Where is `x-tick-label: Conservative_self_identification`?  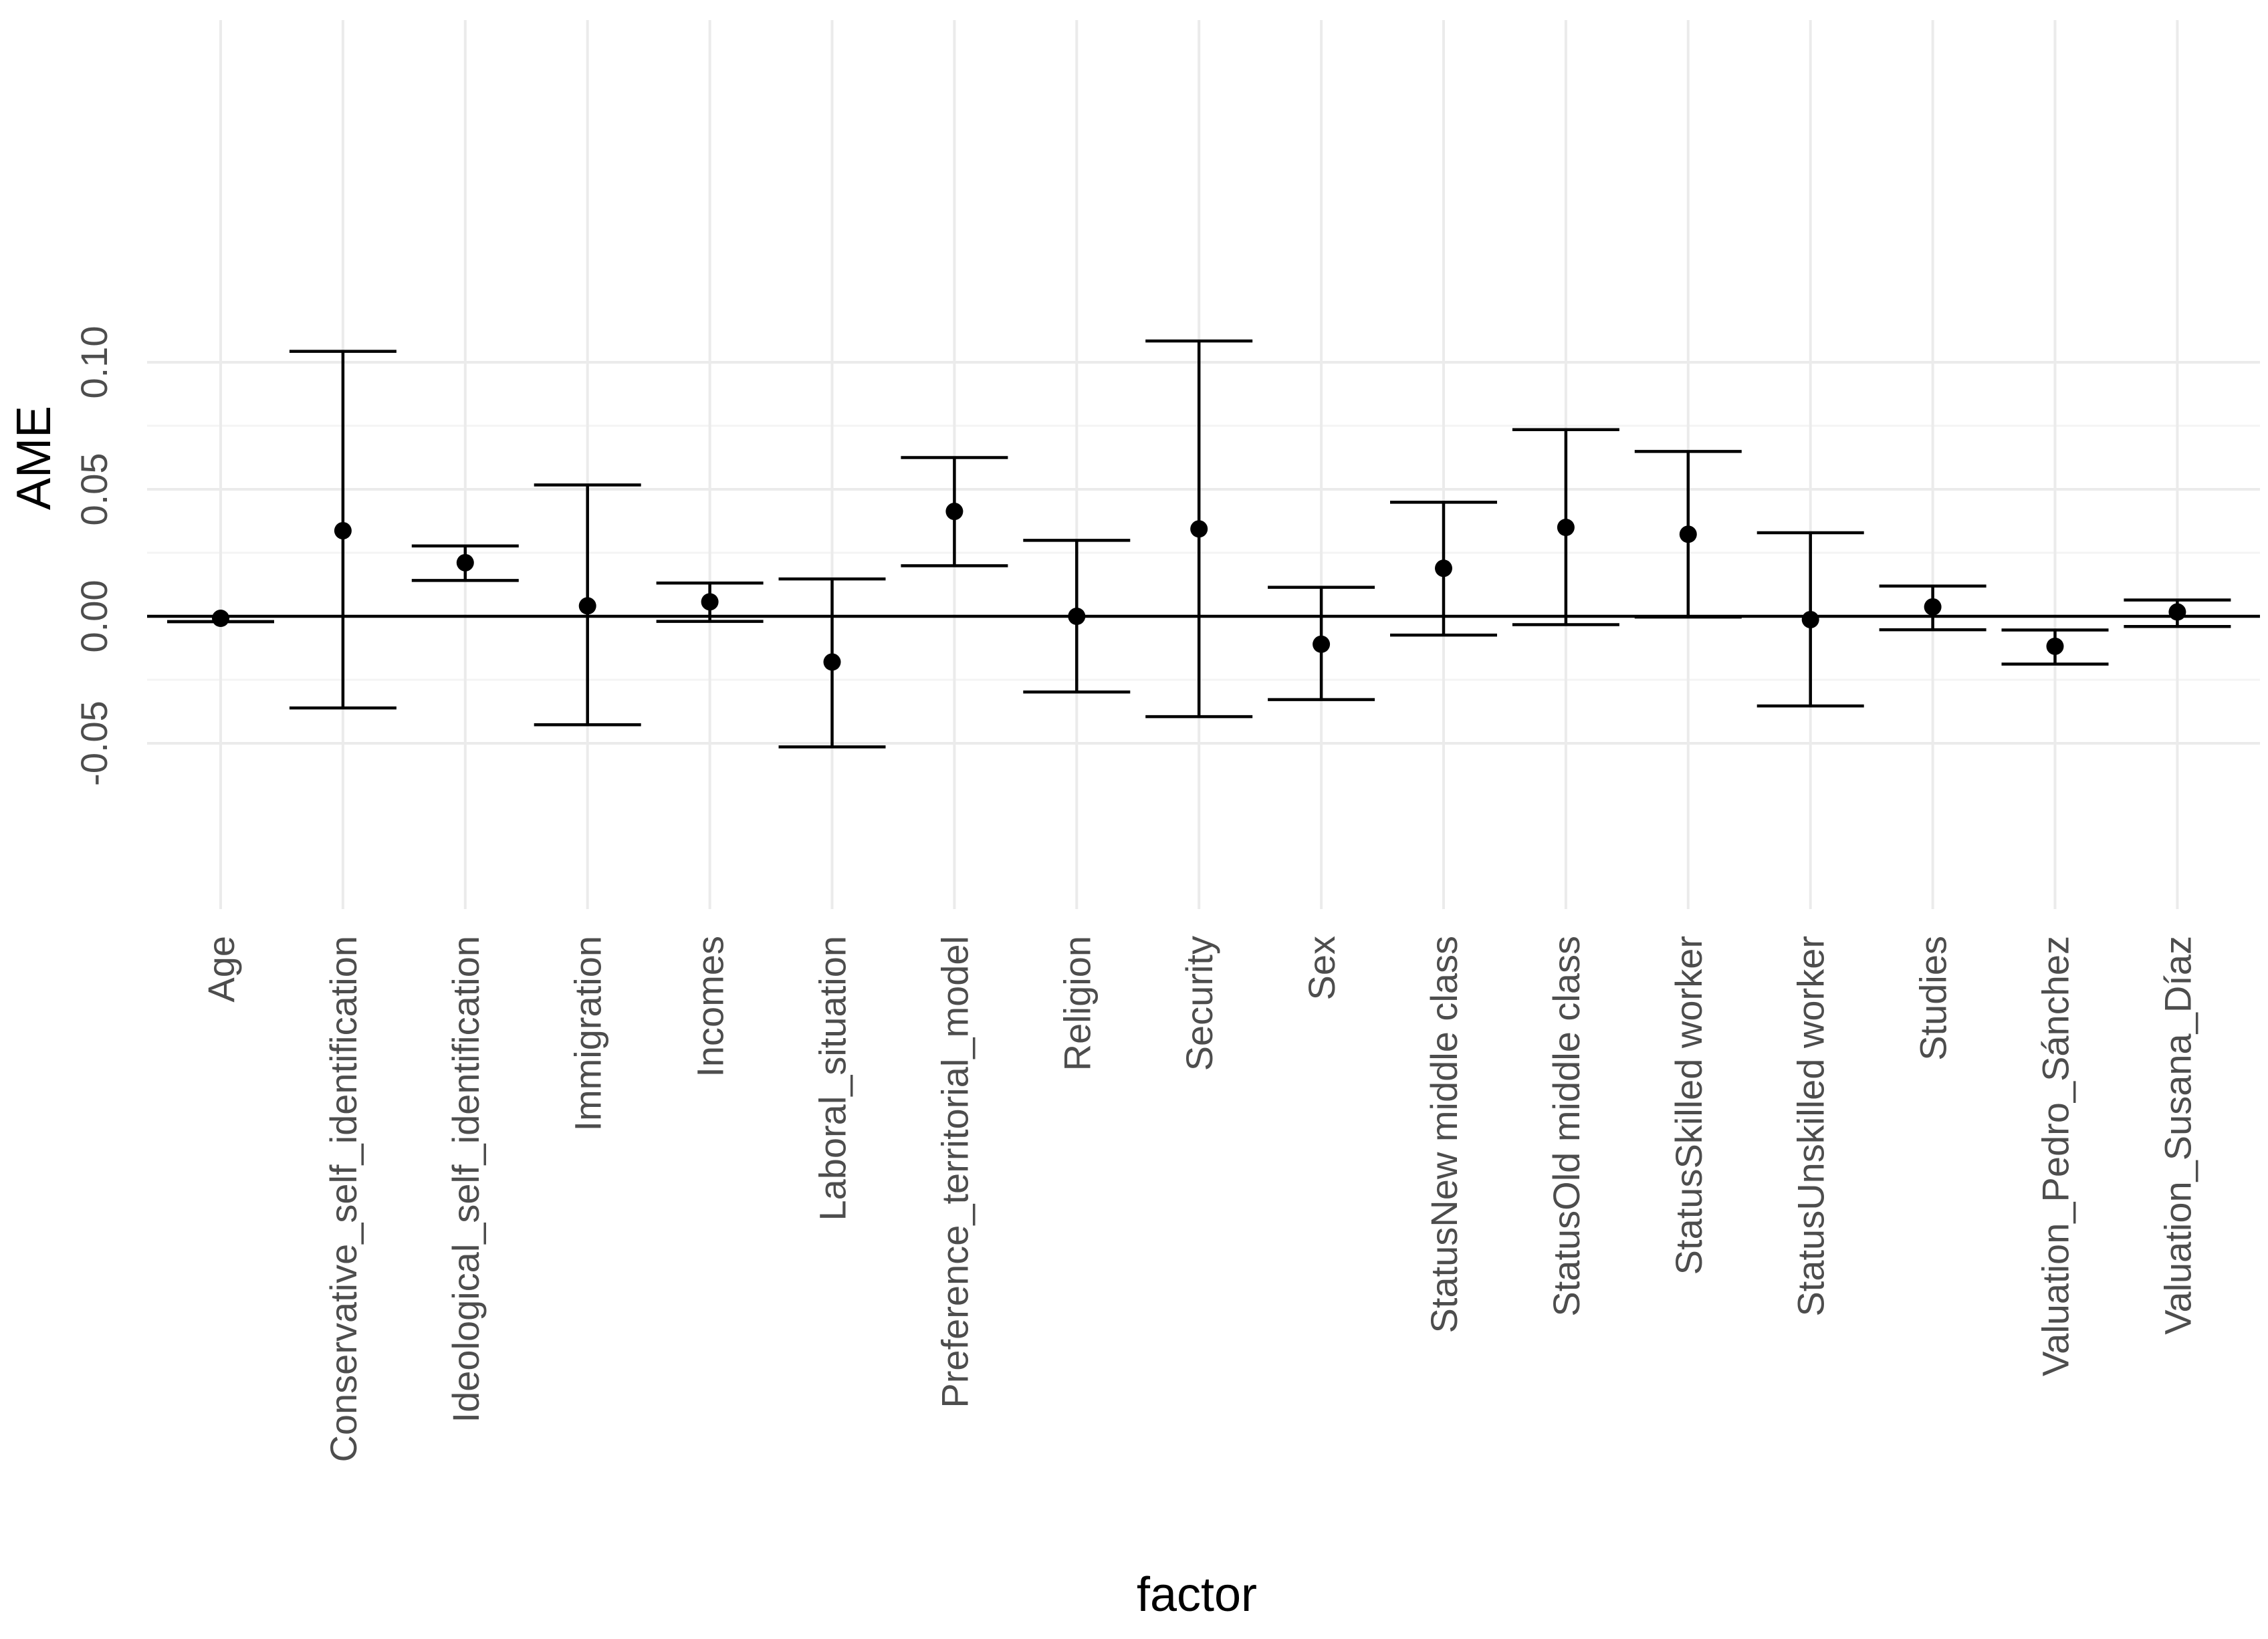
x-tick-label: Conservative_self_identification is located at coordinates (343, 1199).